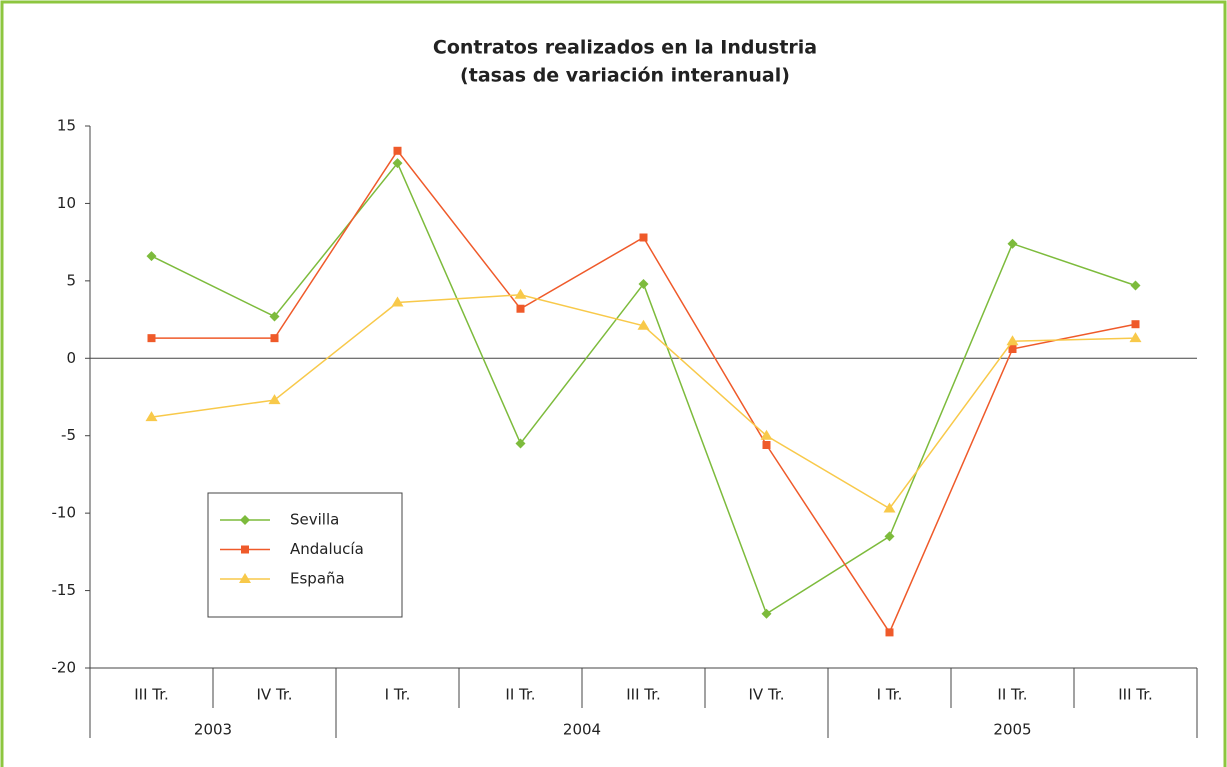  What do you see at coordinates (71, 280) in the screenshot?
I see `y-tick-label: 5` at bounding box center [71, 280].